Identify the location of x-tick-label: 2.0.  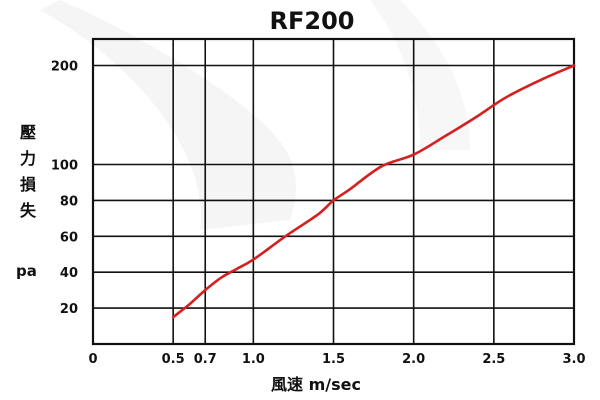
(413, 359).